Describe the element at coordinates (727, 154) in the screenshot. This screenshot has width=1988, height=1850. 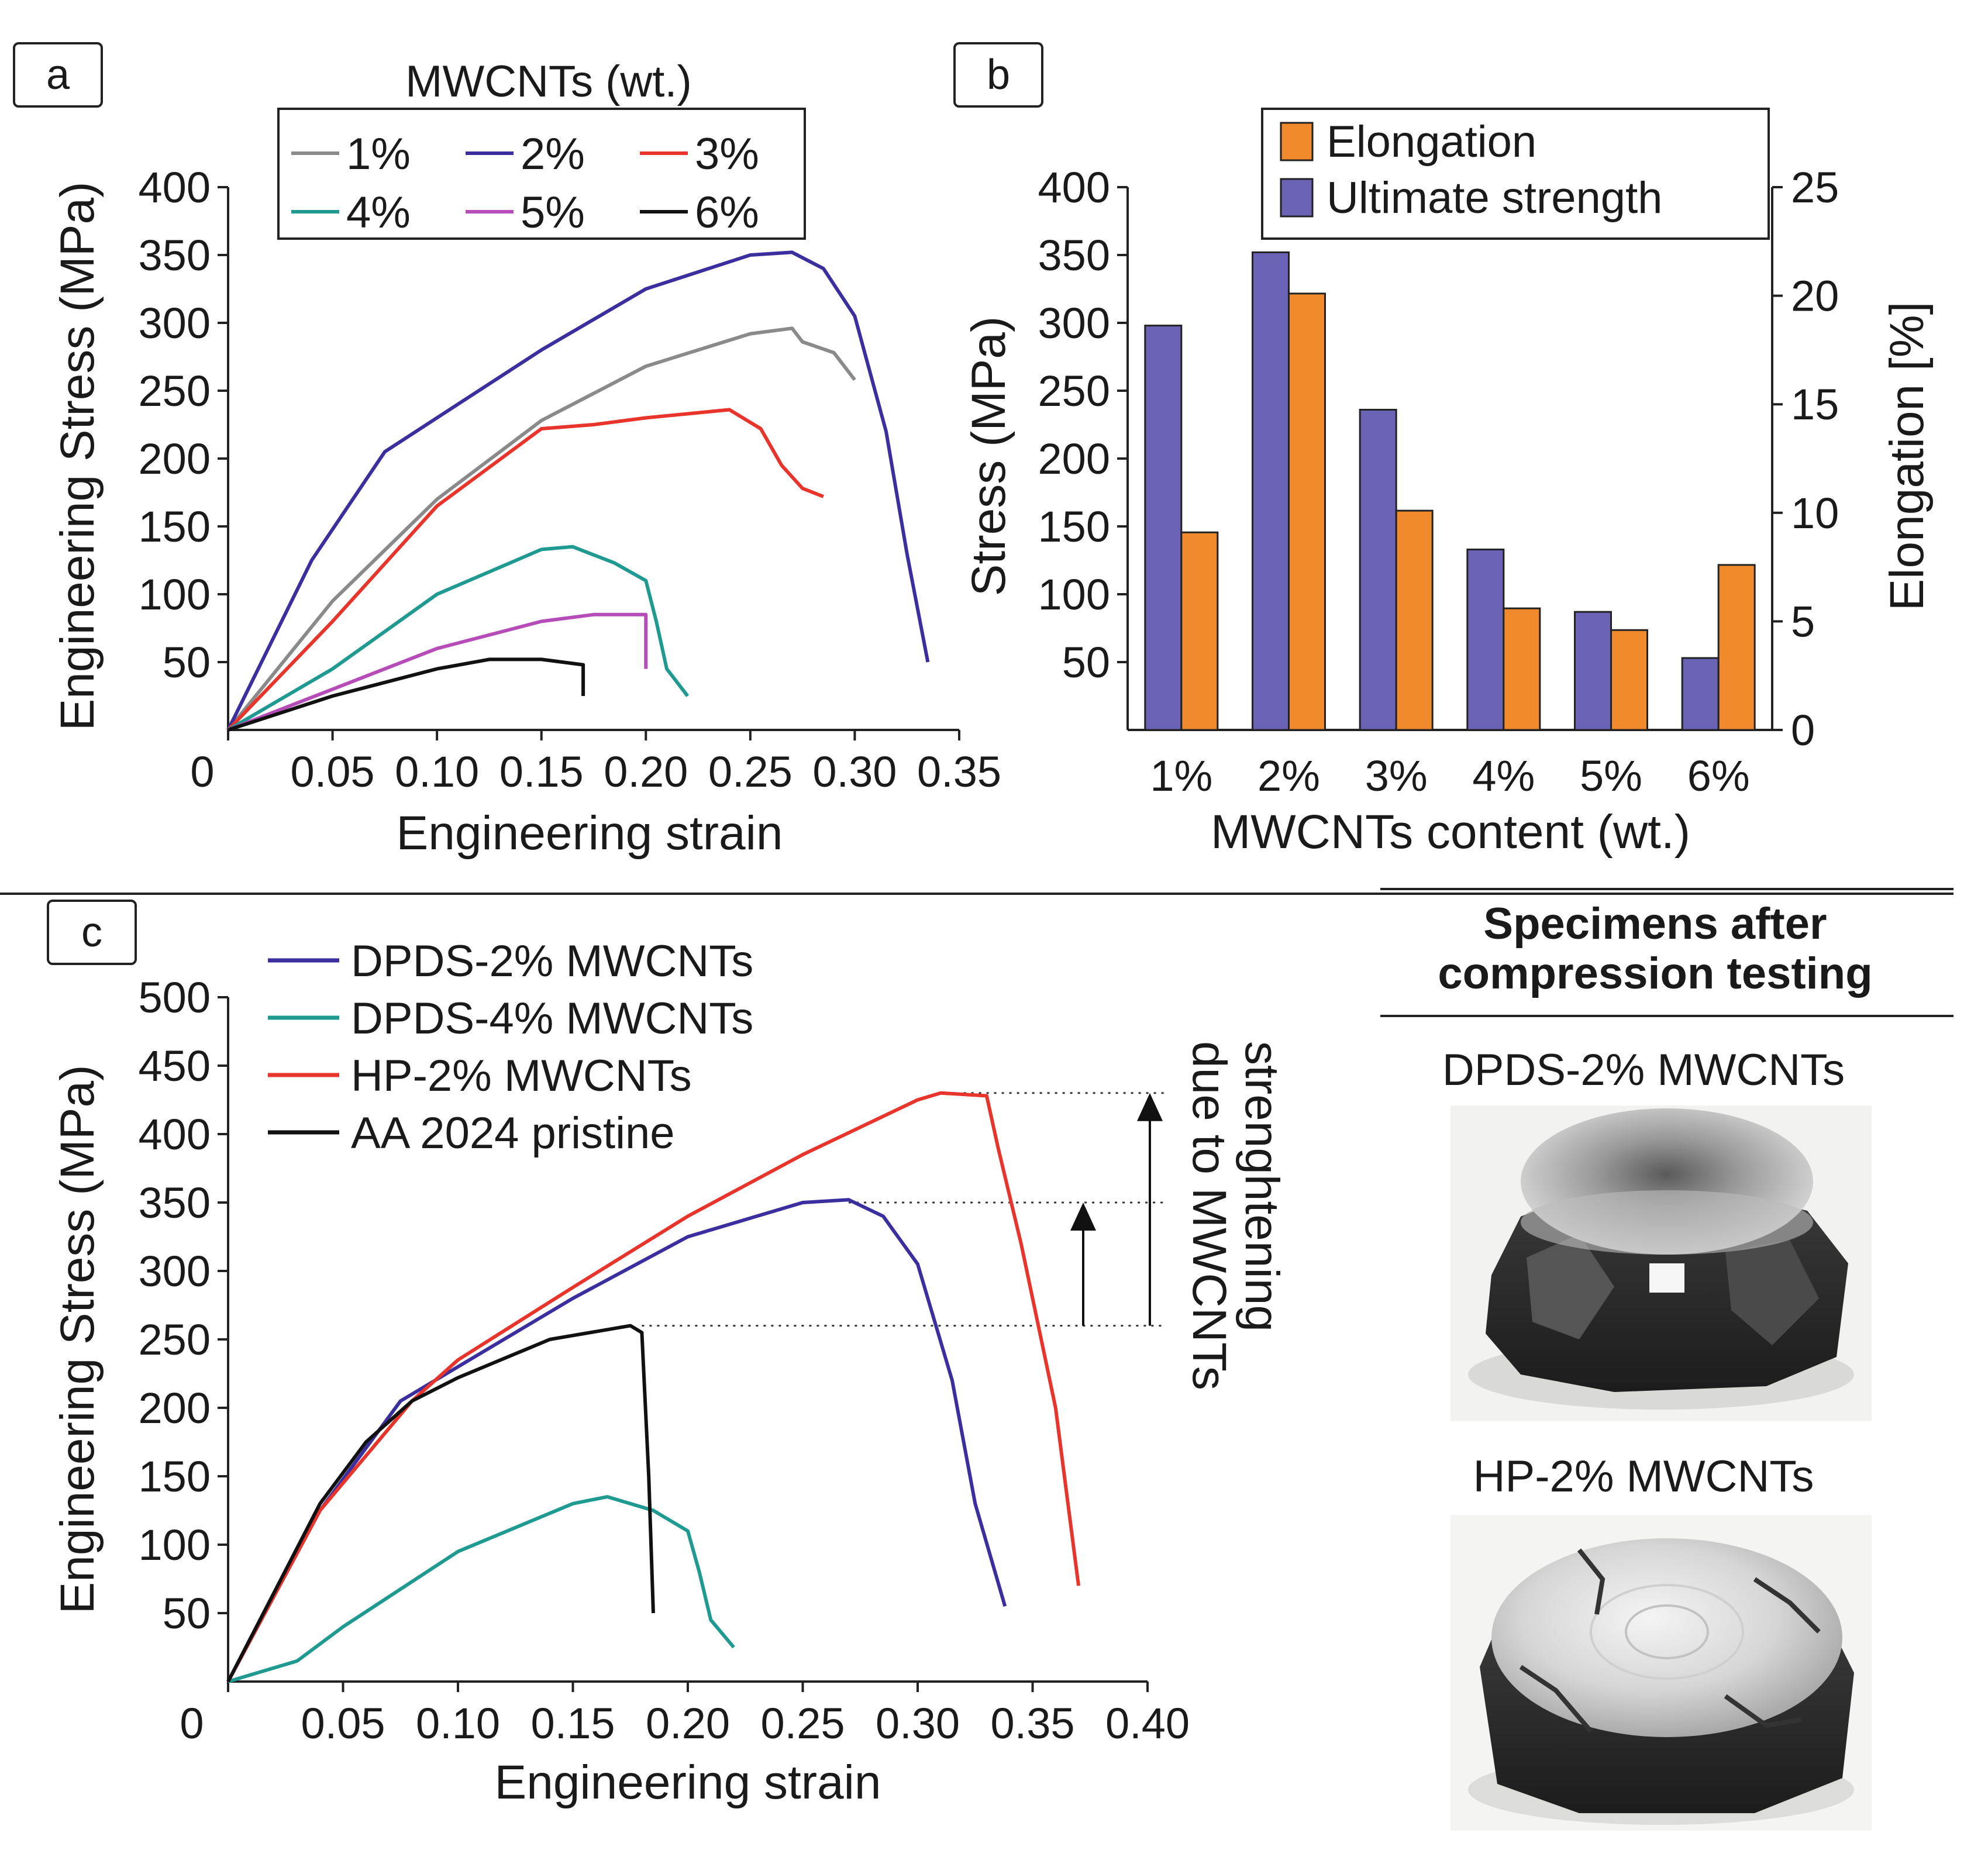
I see `legend-label-3pct: 3%` at that location.